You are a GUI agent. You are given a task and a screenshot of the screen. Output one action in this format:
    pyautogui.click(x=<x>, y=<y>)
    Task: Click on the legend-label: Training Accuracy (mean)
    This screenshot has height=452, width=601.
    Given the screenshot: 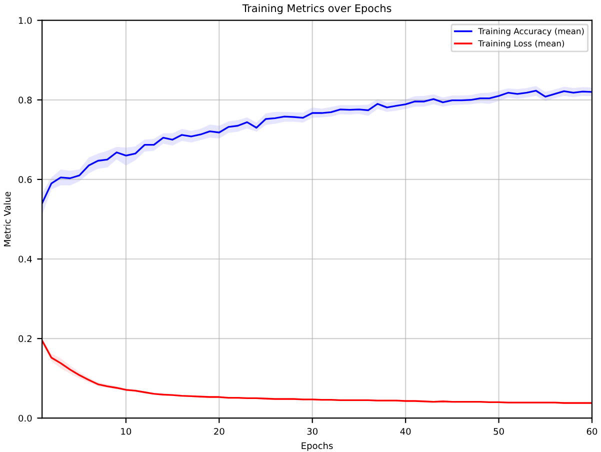 What is the action you would take?
    pyautogui.click(x=531, y=32)
    